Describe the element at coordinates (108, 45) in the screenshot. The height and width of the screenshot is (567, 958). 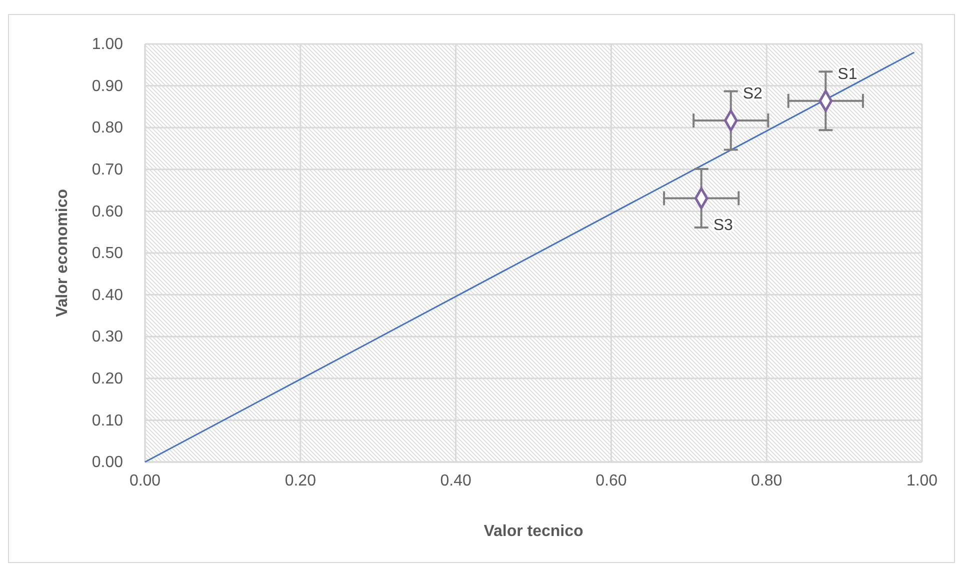
I see `y-tick-label: 1.00` at that location.